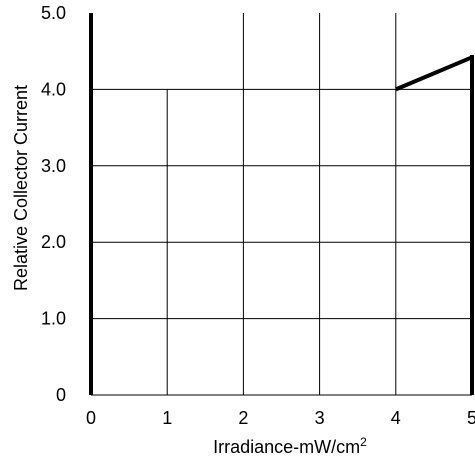 The width and height of the screenshot is (475, 461). I want to click on x-tick-label: 1, so click(167, 418).